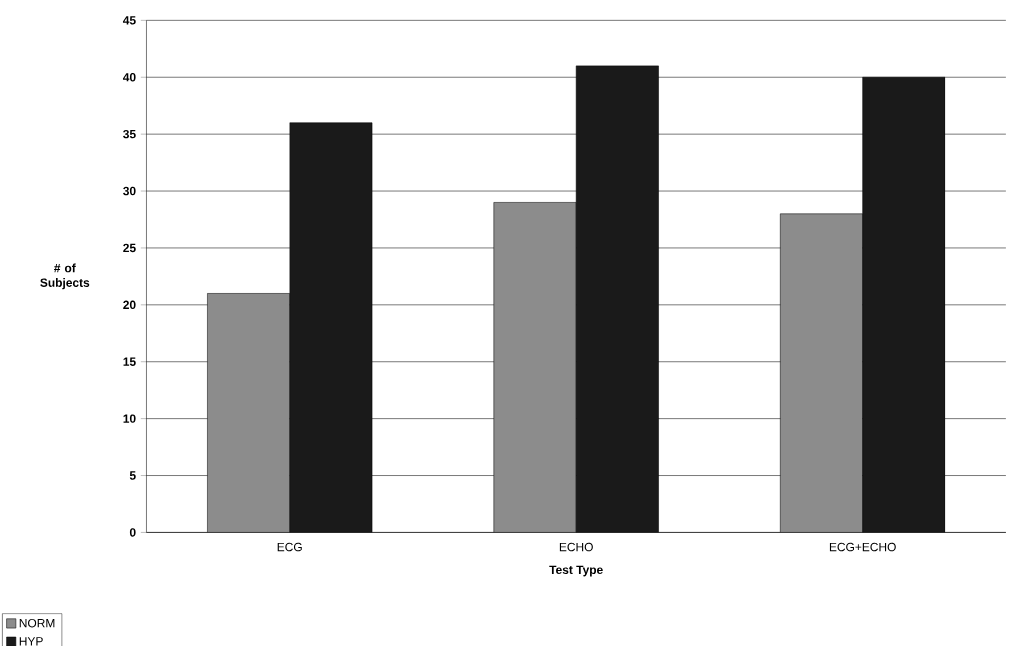  Describe the element at coordinates (37, 623) in the screenshot. I see `legend-label: NORM` at that location.